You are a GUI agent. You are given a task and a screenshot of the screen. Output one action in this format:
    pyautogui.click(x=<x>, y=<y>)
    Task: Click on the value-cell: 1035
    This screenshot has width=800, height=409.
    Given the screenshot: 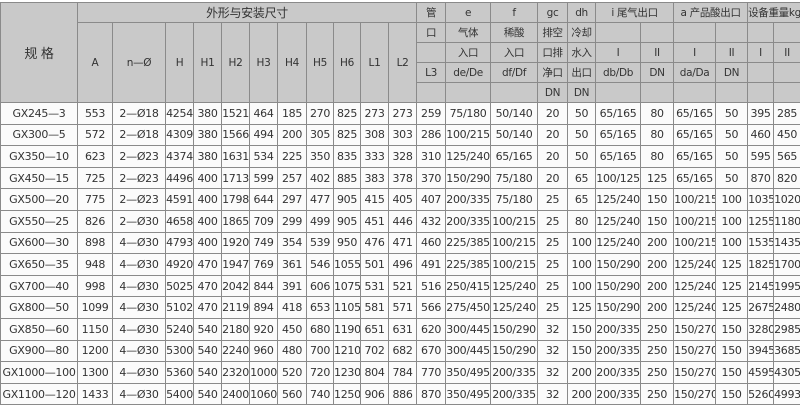 What is the action you would take?
    pyautogui.click(x=761, y=200)
    